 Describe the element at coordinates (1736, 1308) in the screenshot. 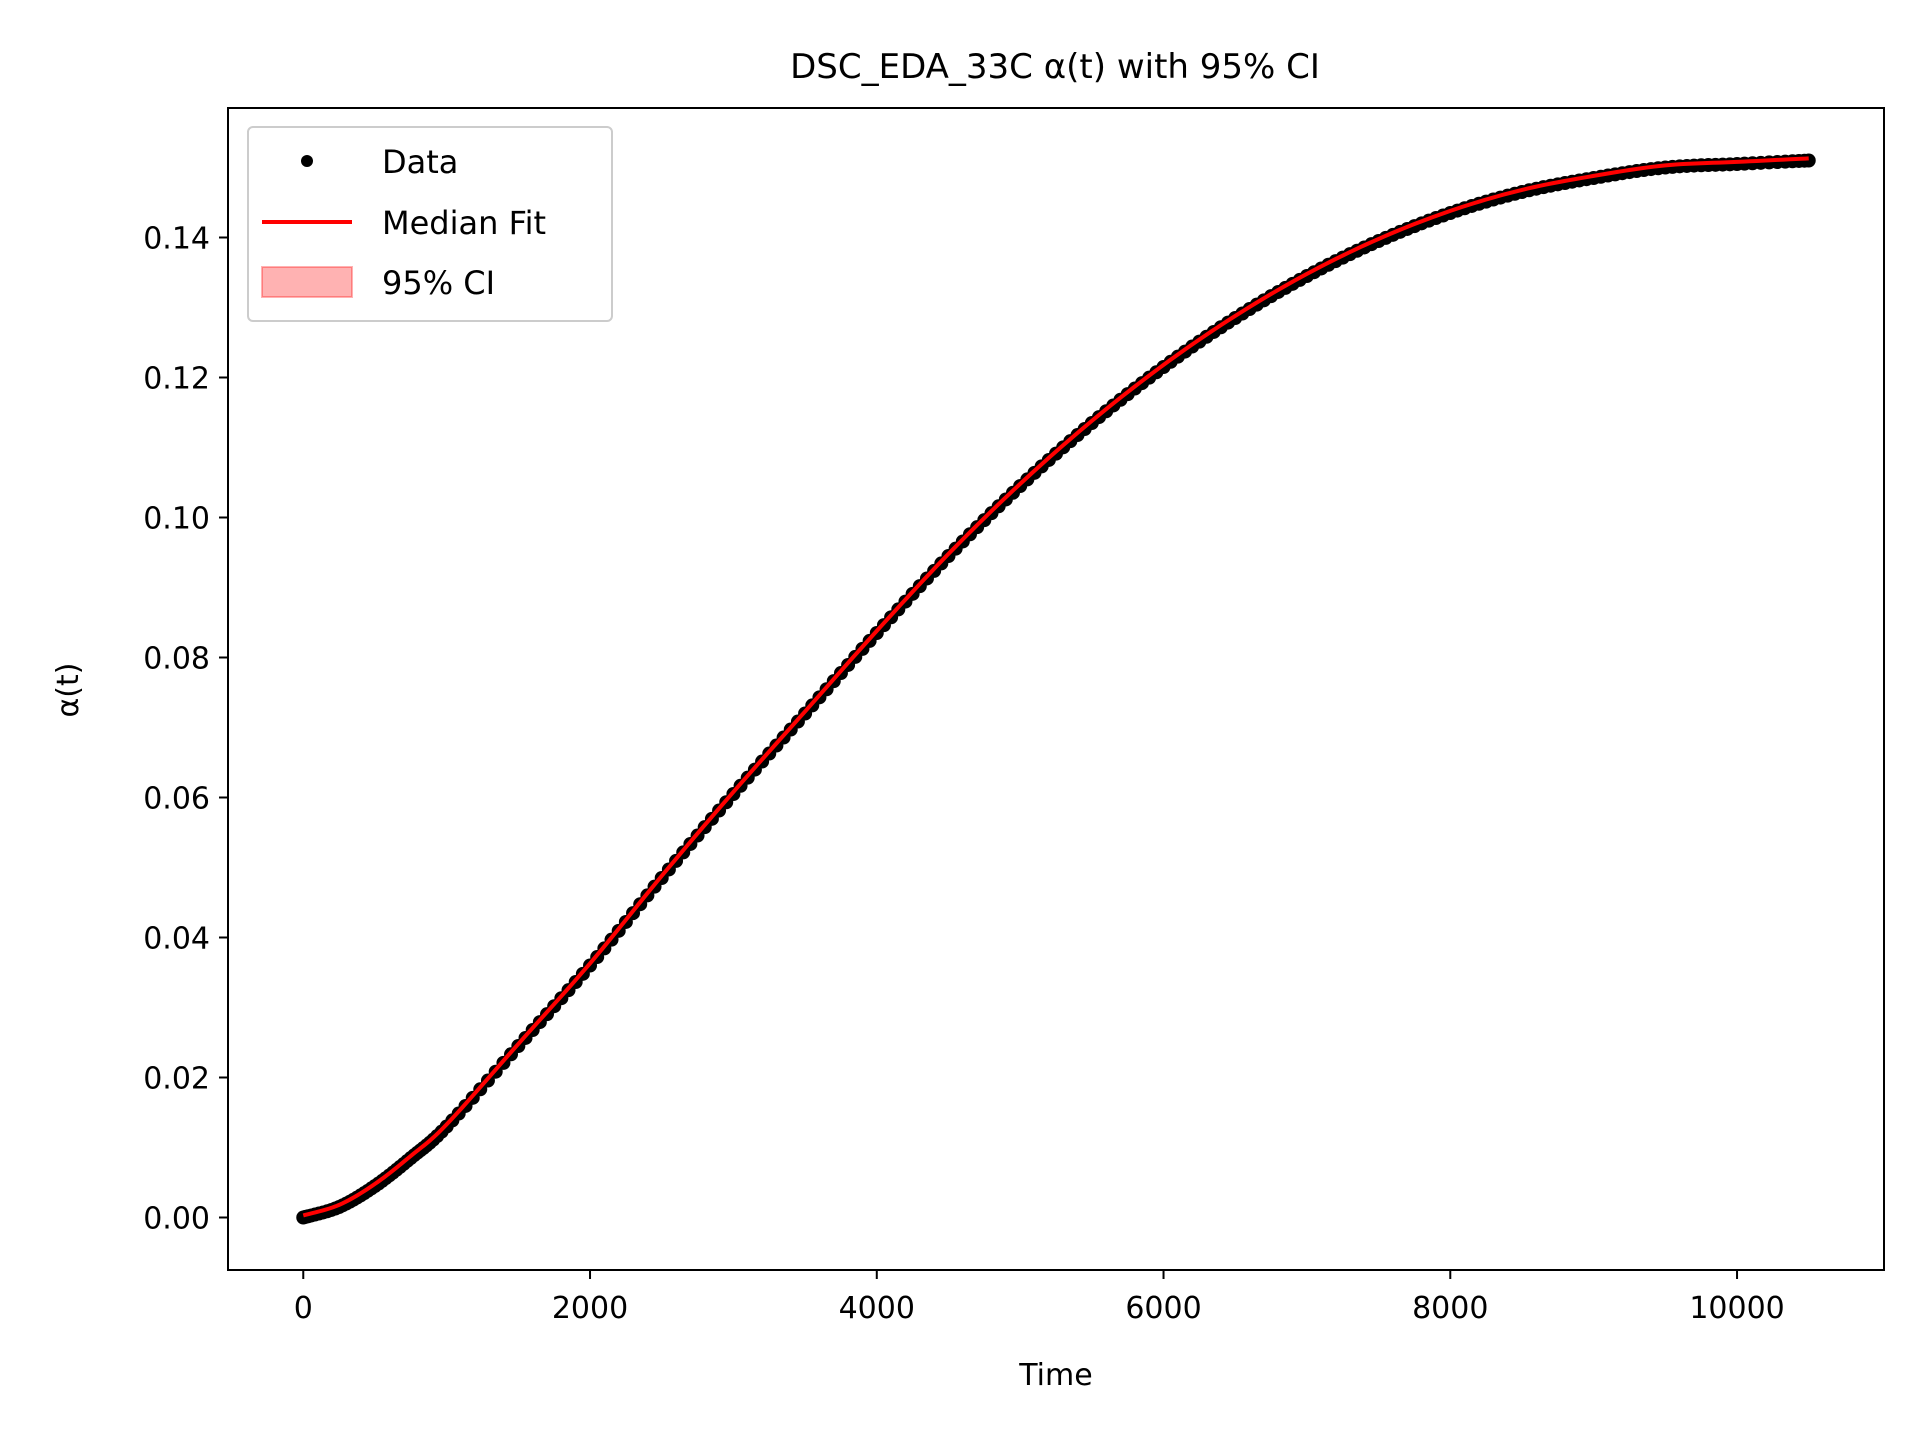

I see `x-tick-label: 10000` at that location.